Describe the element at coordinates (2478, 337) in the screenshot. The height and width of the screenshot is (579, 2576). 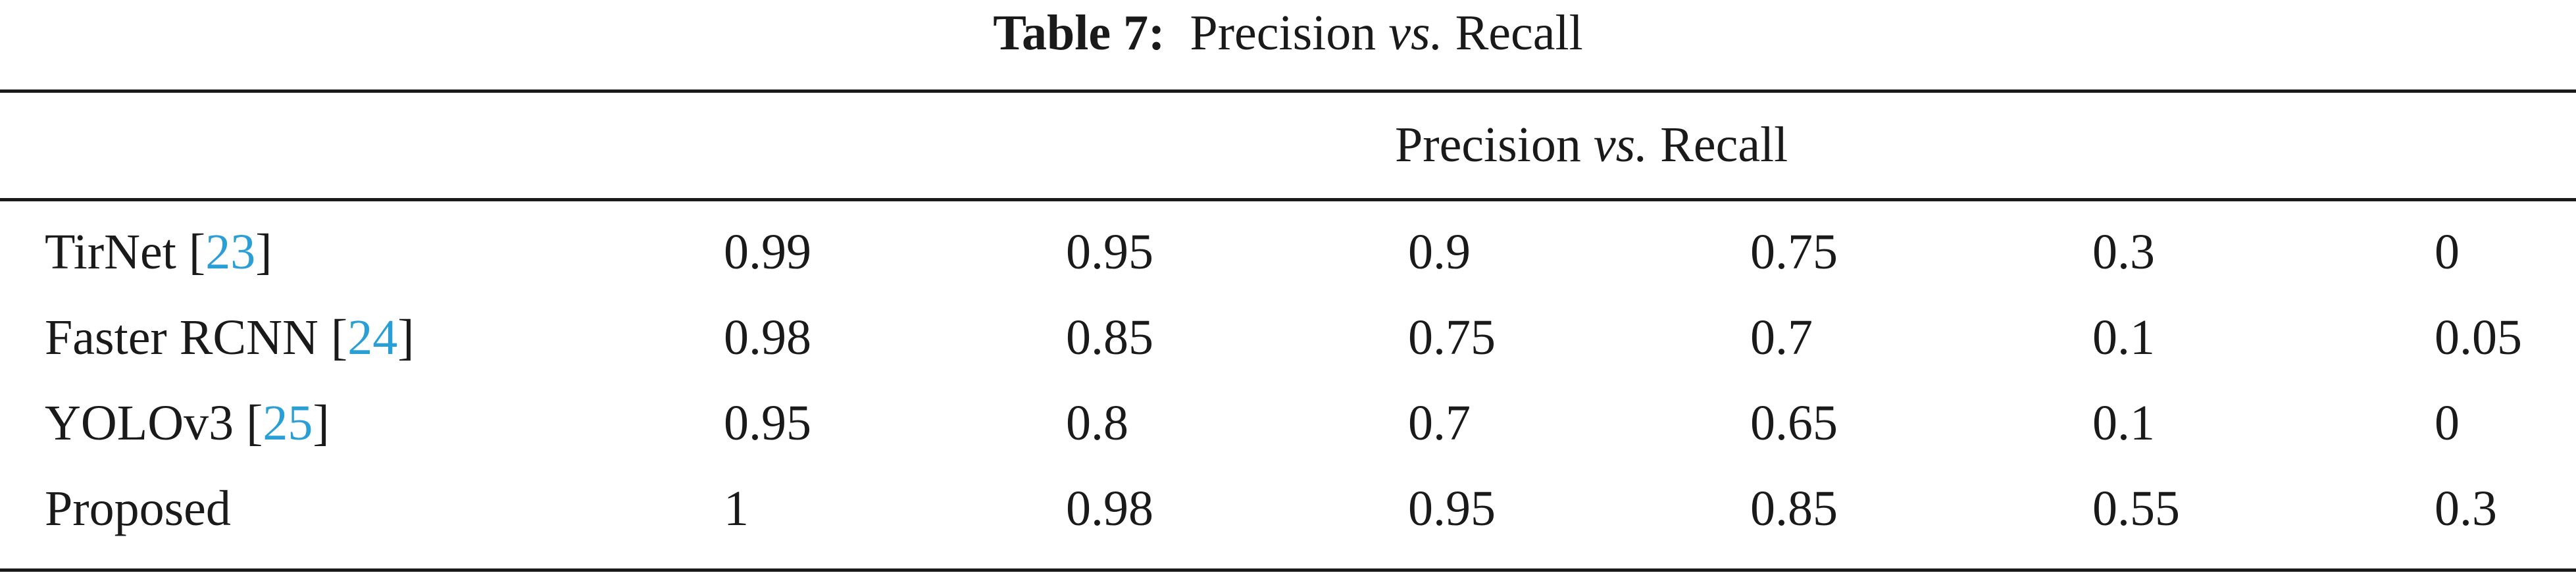
I see `value-cell: 0.05` at that location.